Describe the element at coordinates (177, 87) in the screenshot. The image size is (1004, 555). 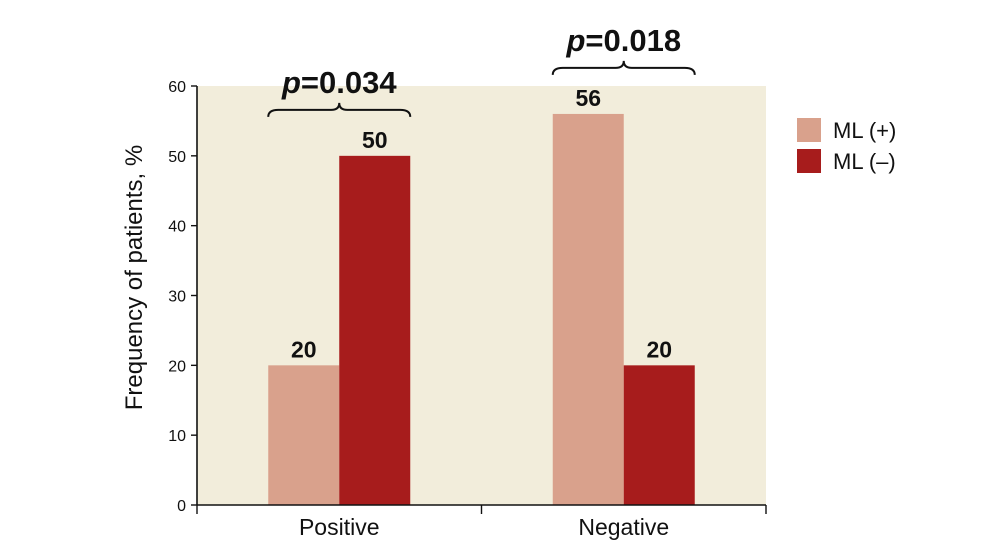
I see `y-tick-label: 60` at that location.